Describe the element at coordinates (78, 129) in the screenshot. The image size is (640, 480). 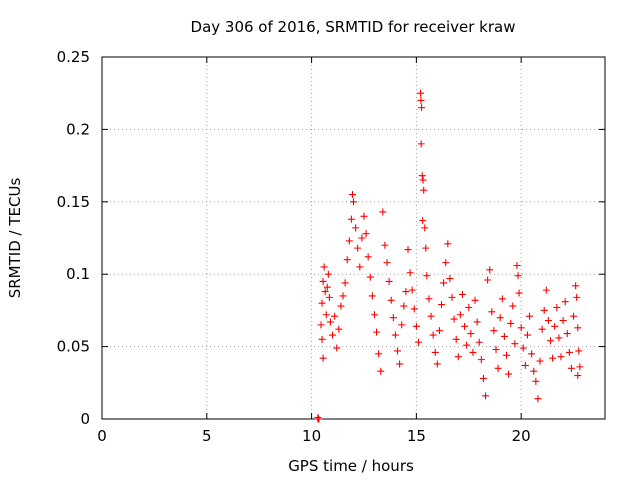
I see `y-tick-label: 0.2` at that location.